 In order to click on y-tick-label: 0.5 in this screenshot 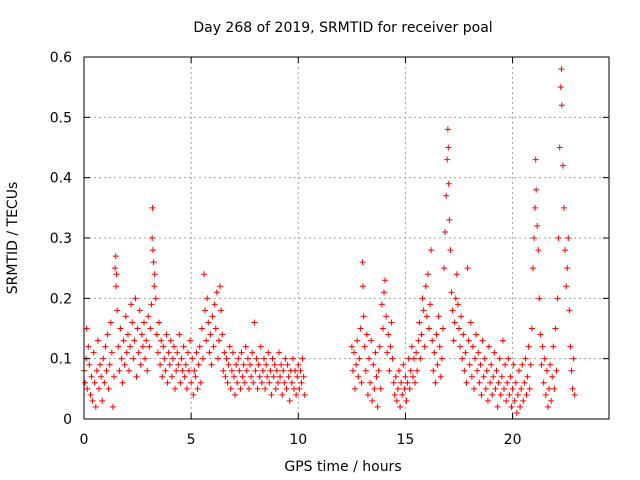, I will do `click(61, 118)`.